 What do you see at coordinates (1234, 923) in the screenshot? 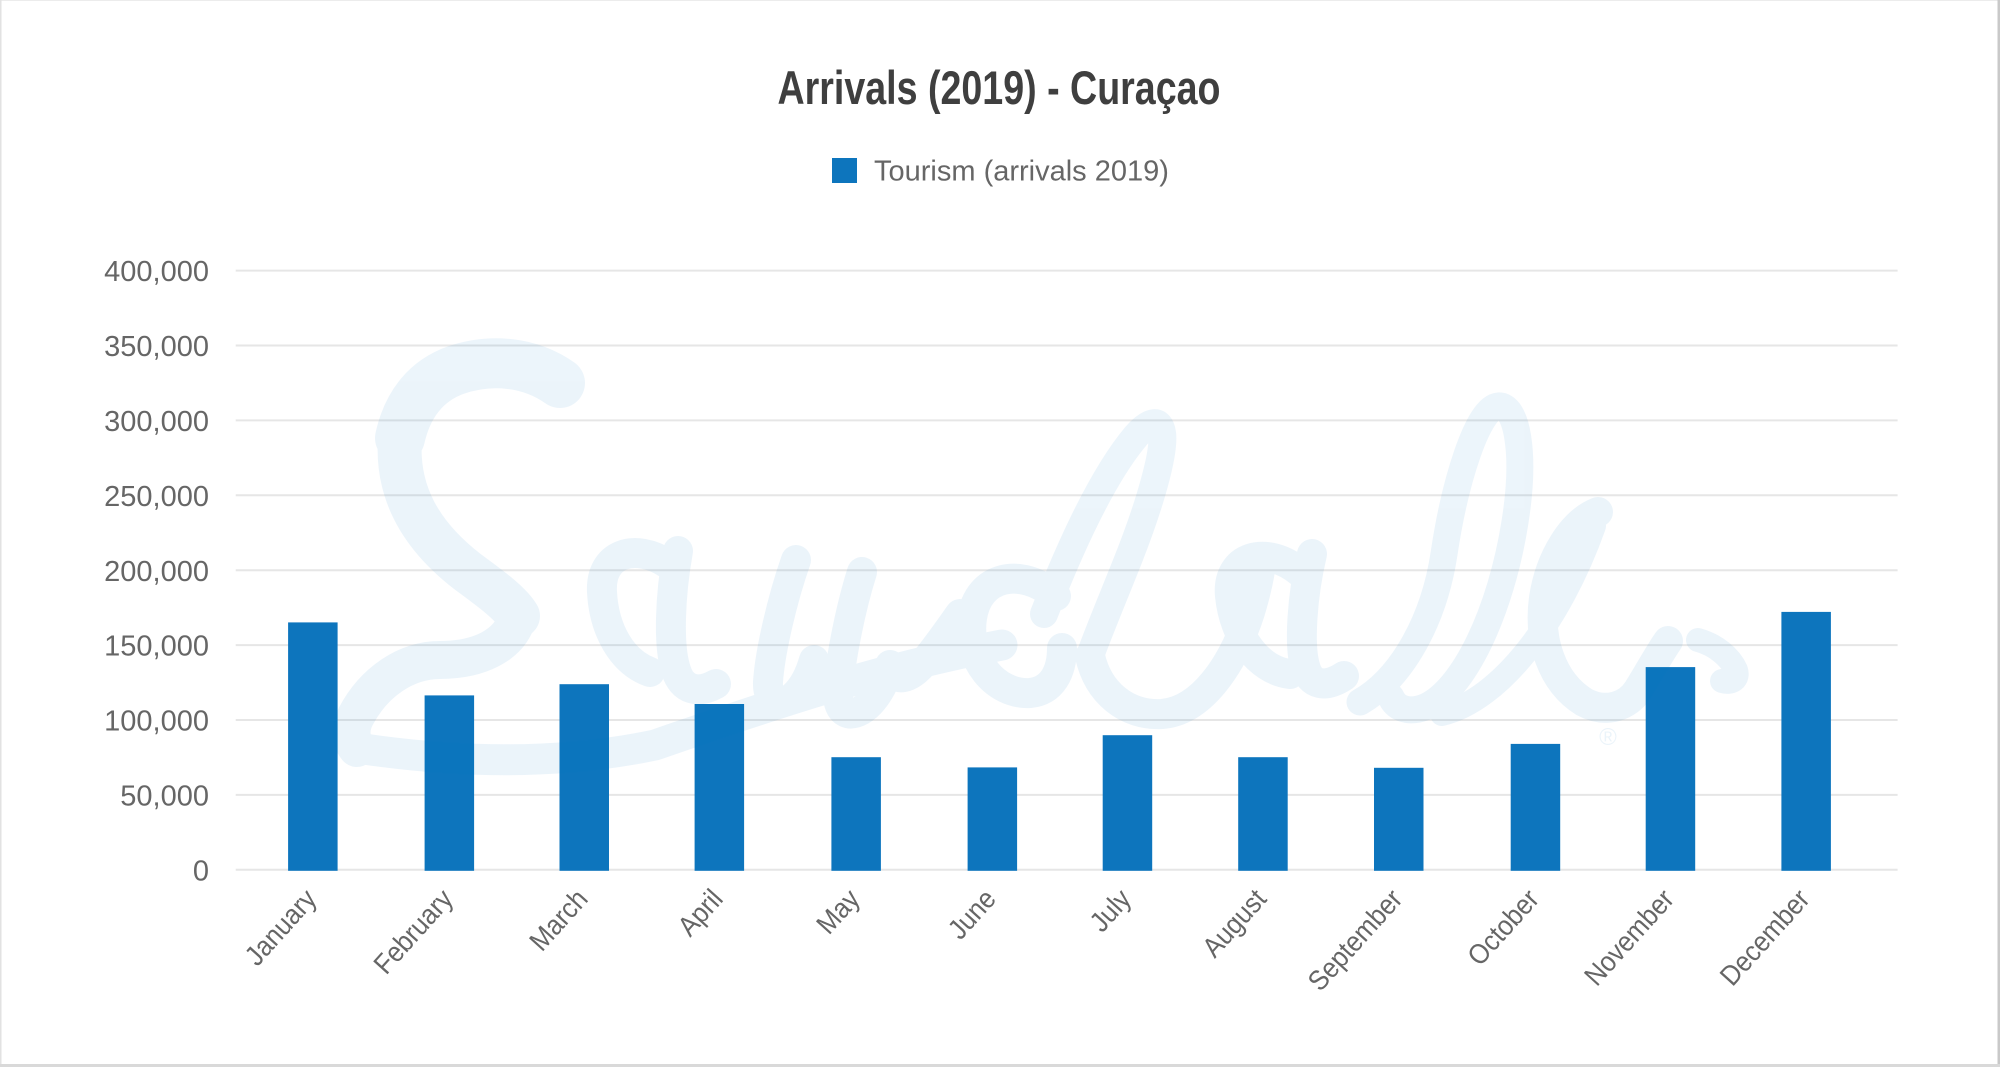
I see `svg-text: August` at bounding box center [1234, 923].